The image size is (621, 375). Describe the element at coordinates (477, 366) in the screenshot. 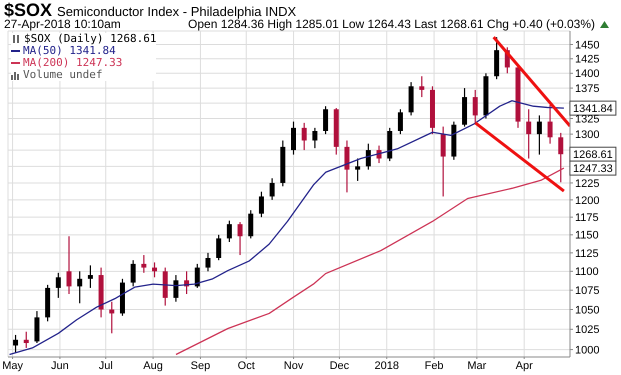

I see `x-tick-label: Mar` at that location.